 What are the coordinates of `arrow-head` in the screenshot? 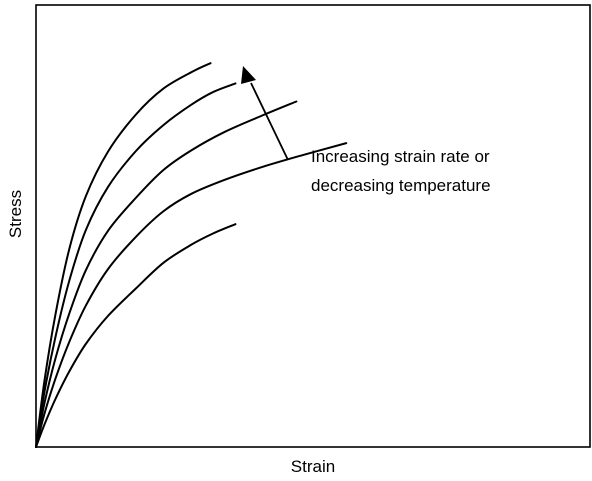 It's located at (248, 75).